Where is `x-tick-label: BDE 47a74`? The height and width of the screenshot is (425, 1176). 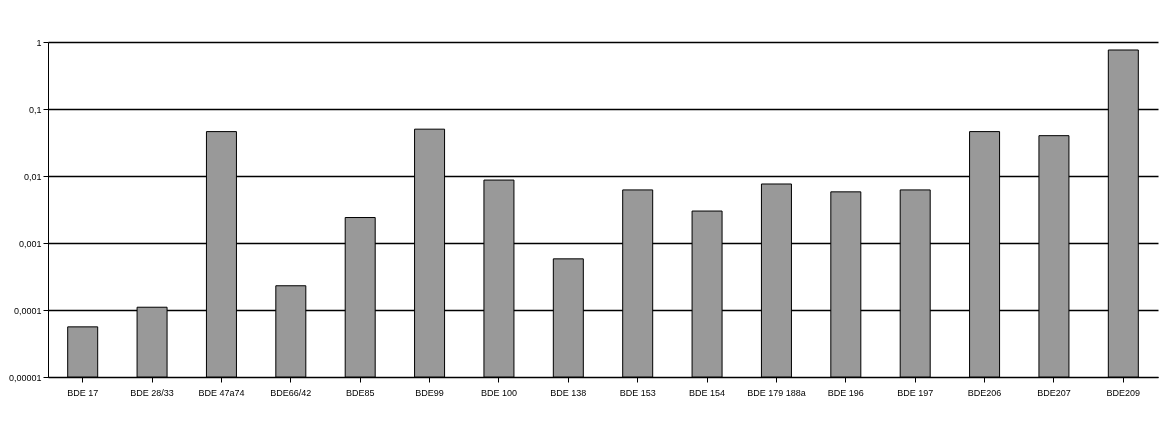
x-tick-label: BDE 47a74 is located at coordinates (221, 392).